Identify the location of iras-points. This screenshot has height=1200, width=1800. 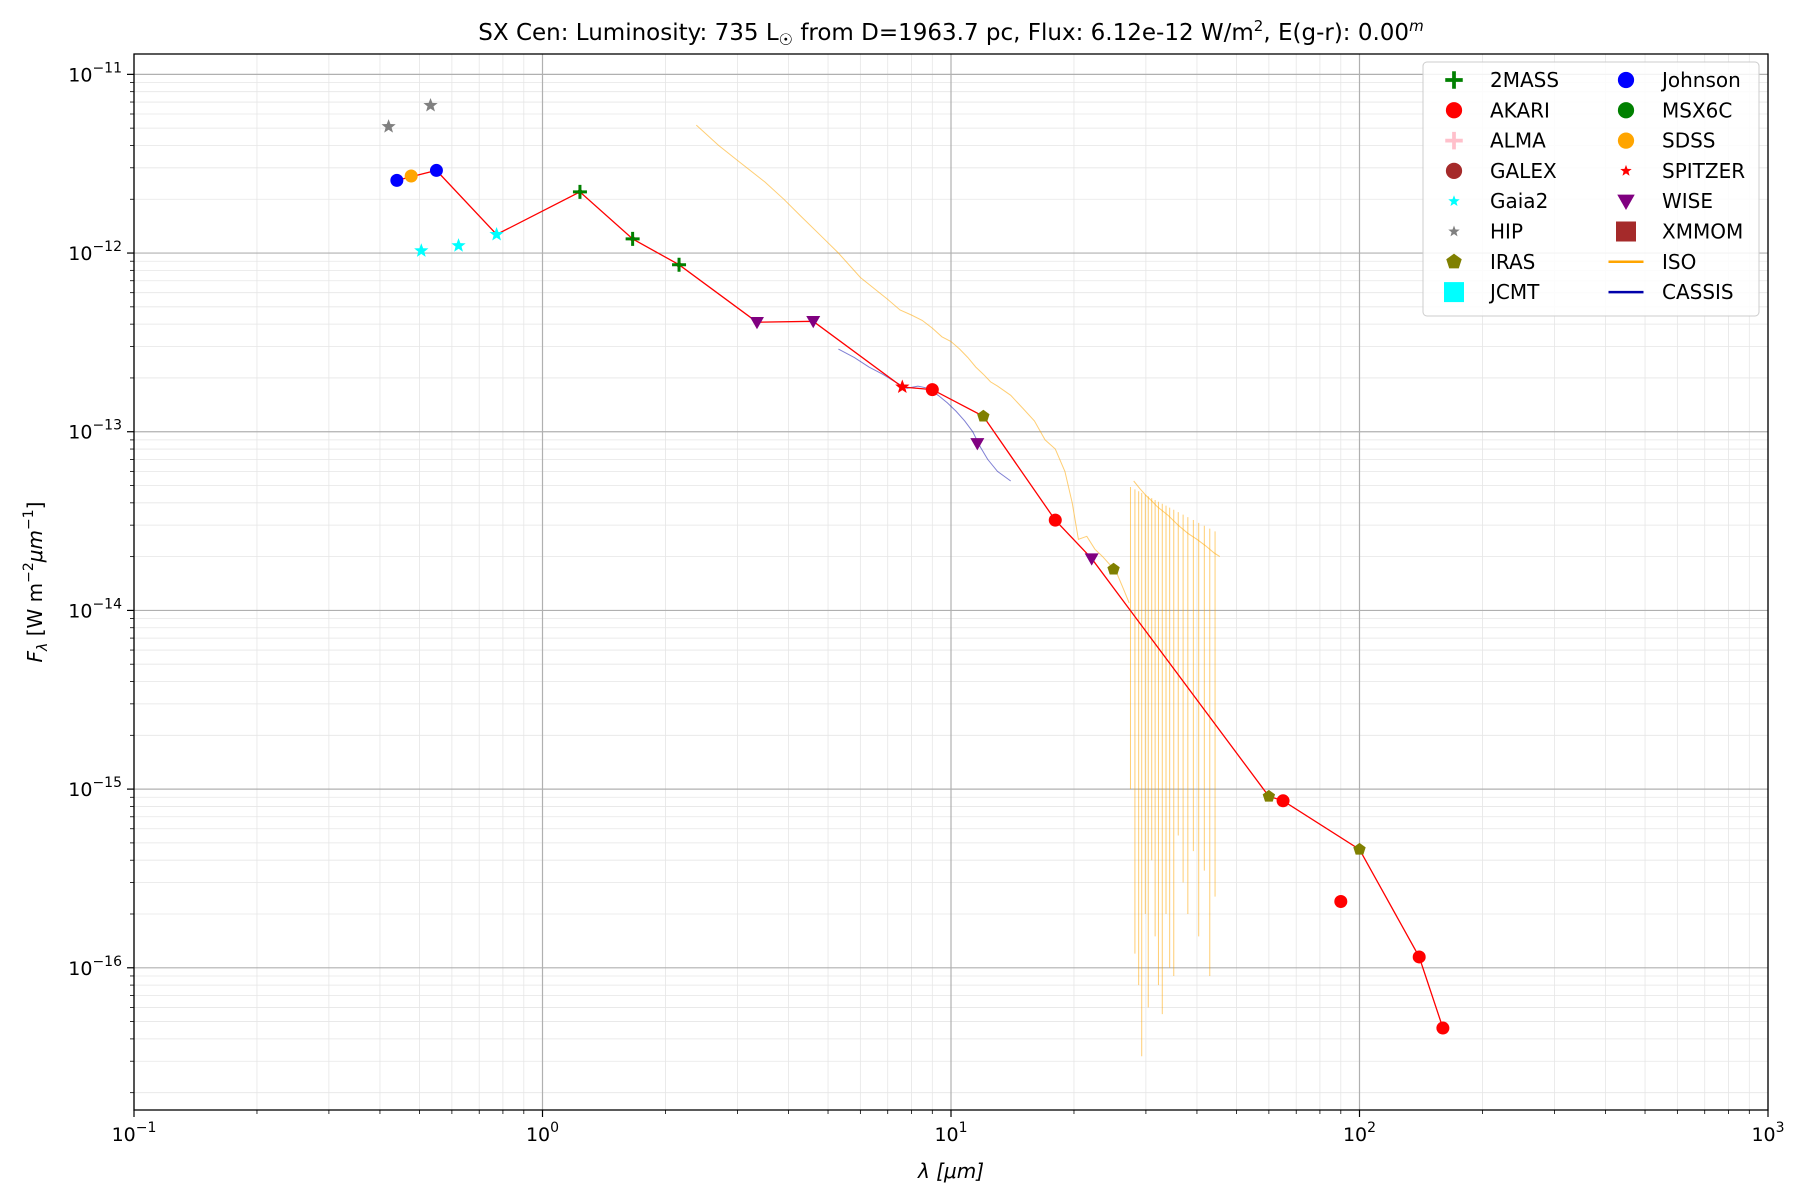
(1171, 632).